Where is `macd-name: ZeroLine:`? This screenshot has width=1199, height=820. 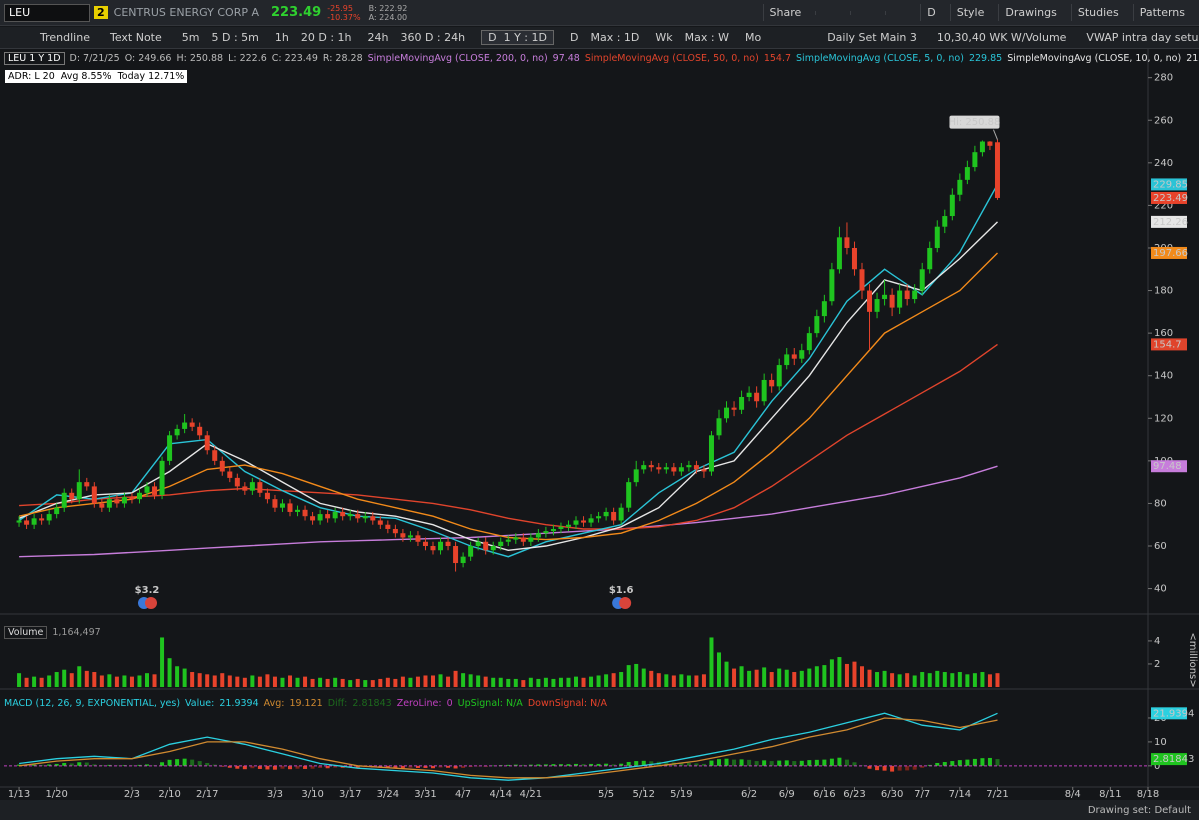
macd-name: ZeroLine: is located at coordinates (419, 703).